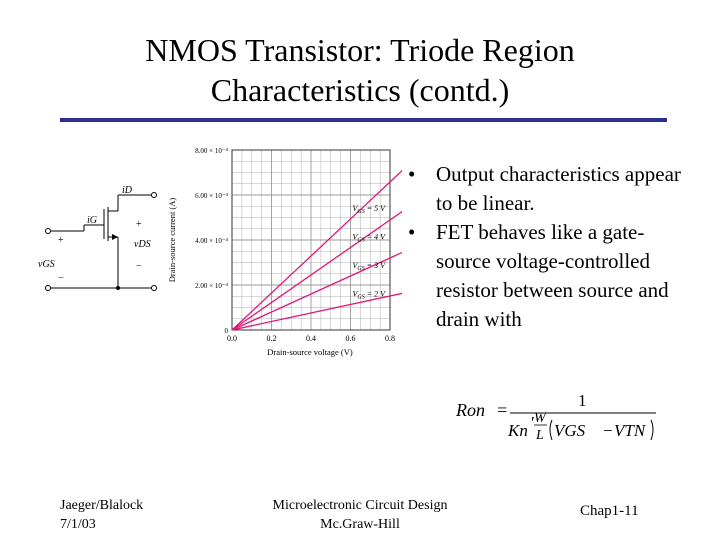 Image resolution: width=720 pixels, height=540 pixels. I want to click on formula-minus: −, so click(607, 430).